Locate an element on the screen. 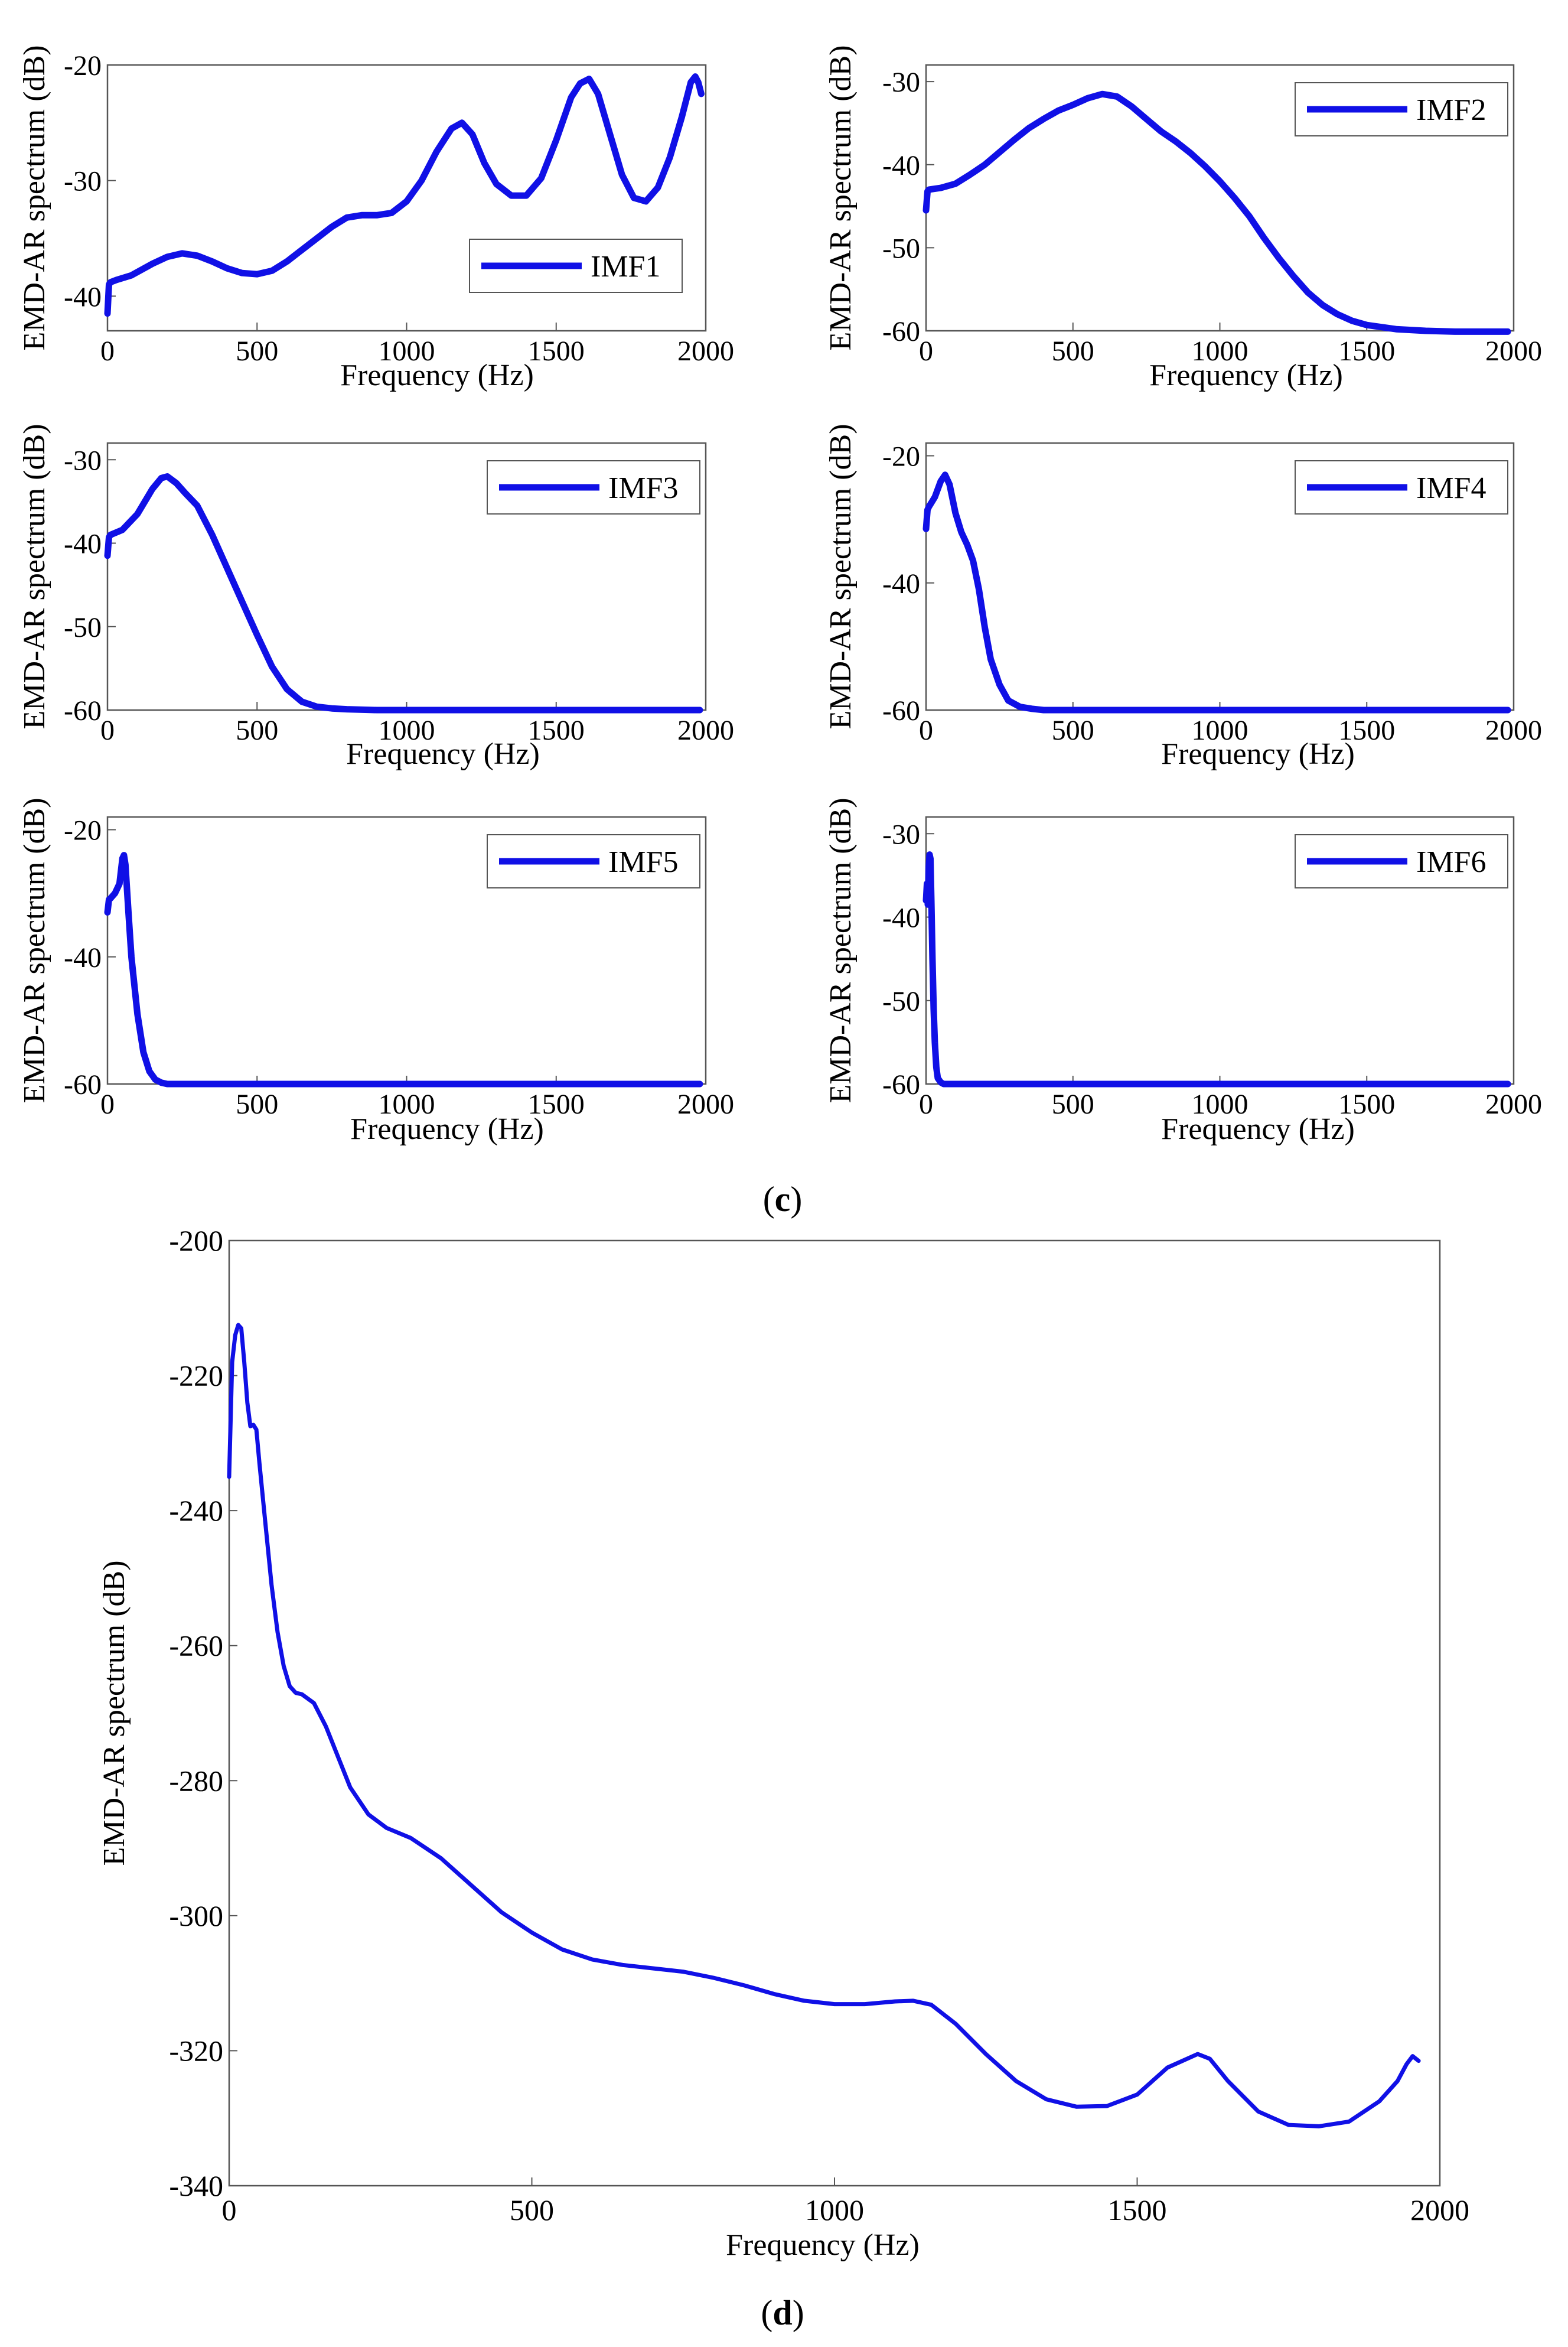 Image resolution: width=1568 pixels, height=2347 pixels. imf5-xtick-label: 1500 is located at coordinates (556, 1104).